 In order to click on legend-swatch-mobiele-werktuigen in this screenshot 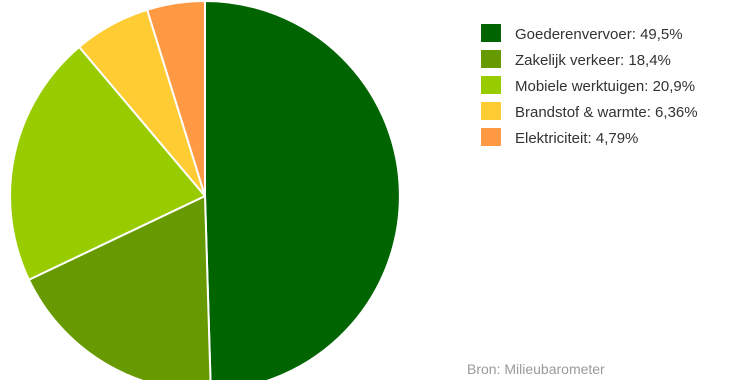, I will do `click(491, 85)`.